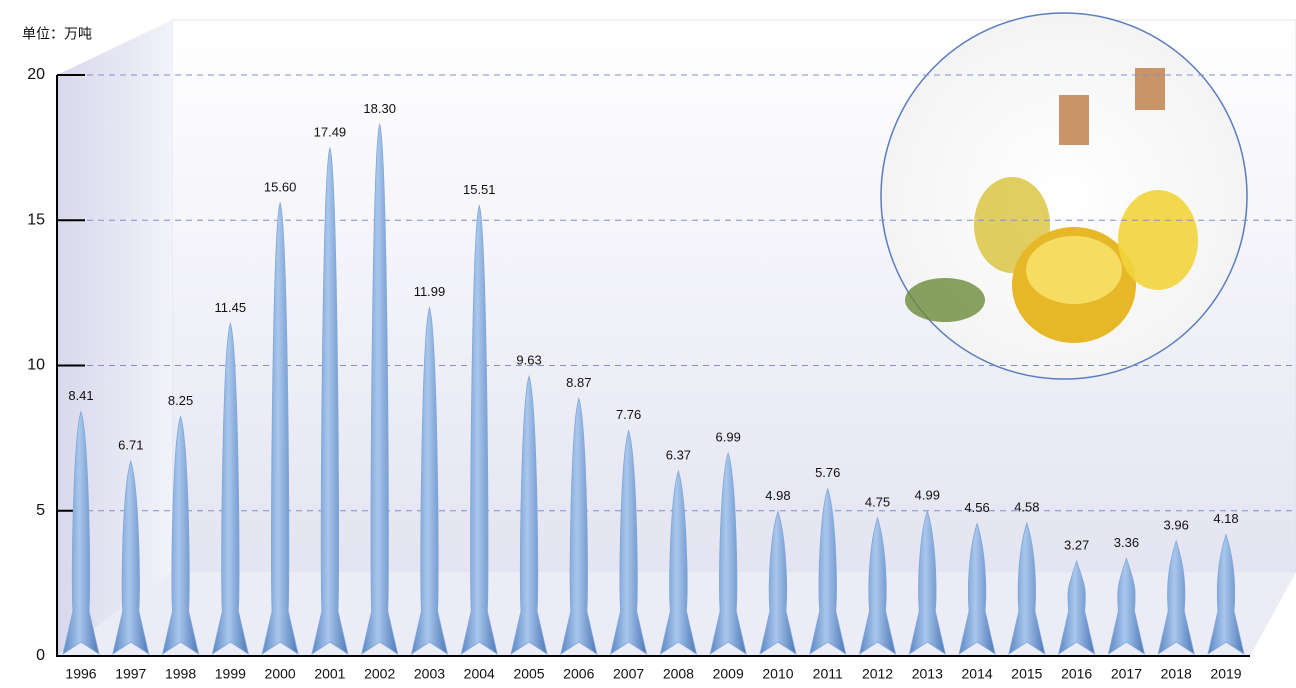 The height and width of the screenshot is (688, 1296). Describe the element at coordinates (80, 674) in the screenshot. I see `x-tick-label: 1996` at that location.